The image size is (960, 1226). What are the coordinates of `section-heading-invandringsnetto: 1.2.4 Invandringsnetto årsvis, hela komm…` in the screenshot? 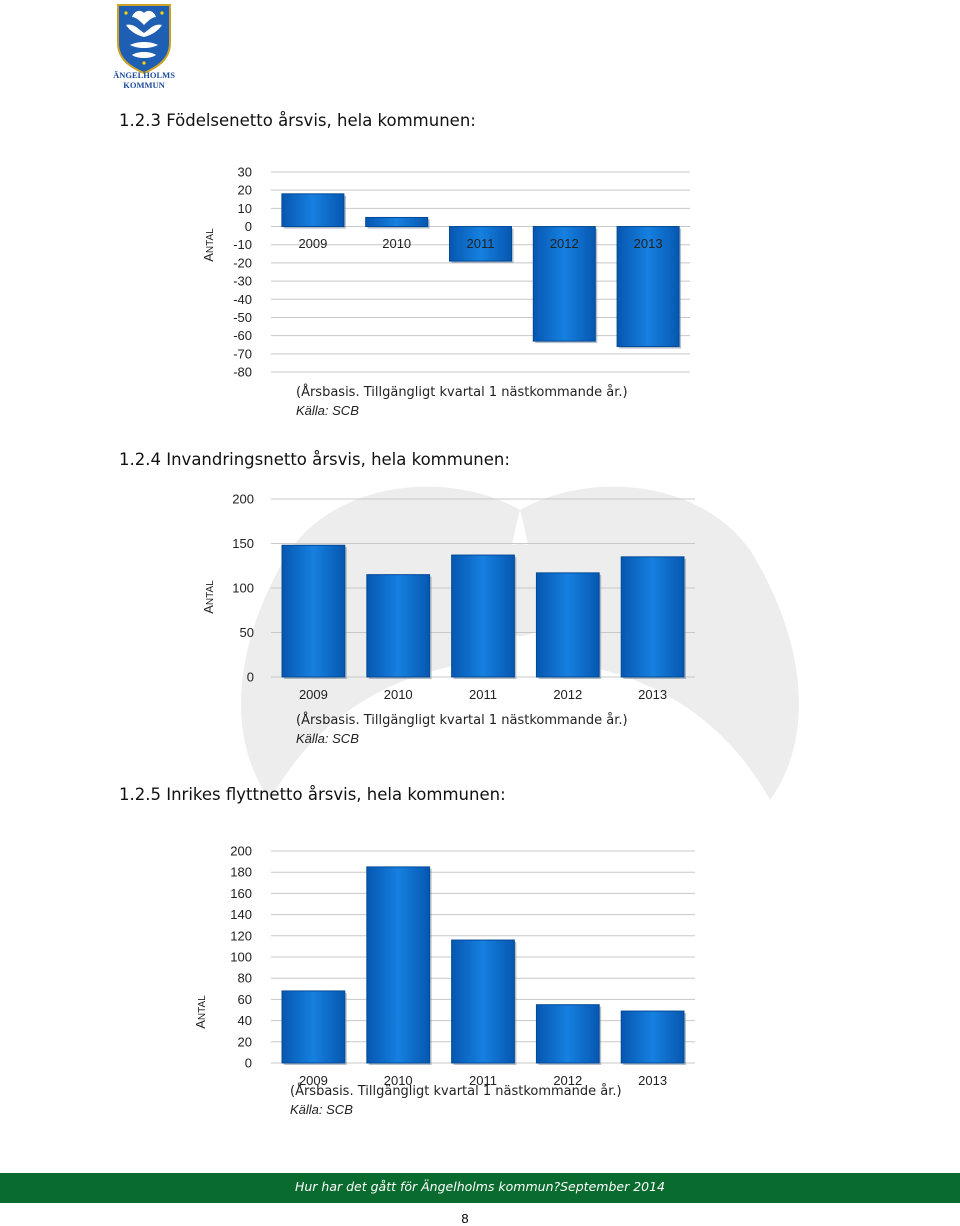 It's located at (314, 459).